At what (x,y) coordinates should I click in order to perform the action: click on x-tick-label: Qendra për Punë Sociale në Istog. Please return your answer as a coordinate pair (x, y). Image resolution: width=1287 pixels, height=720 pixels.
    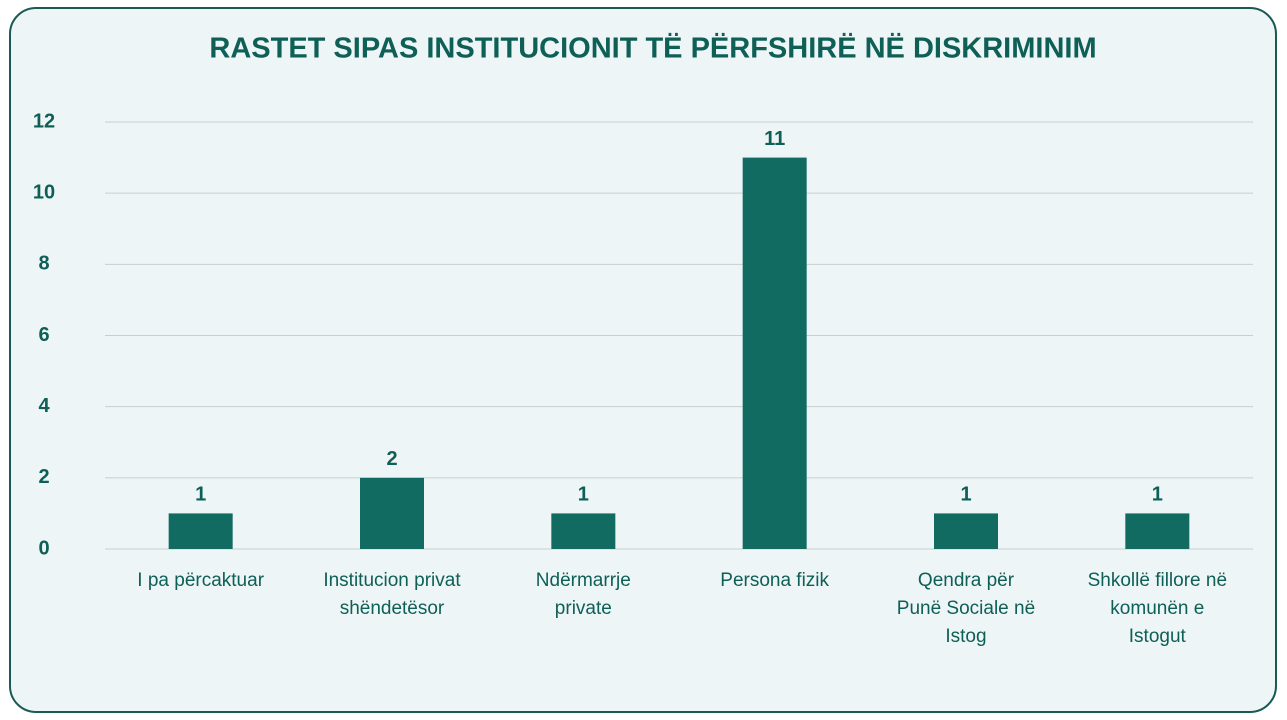
    Looking at the image, I should click on (966, 608).